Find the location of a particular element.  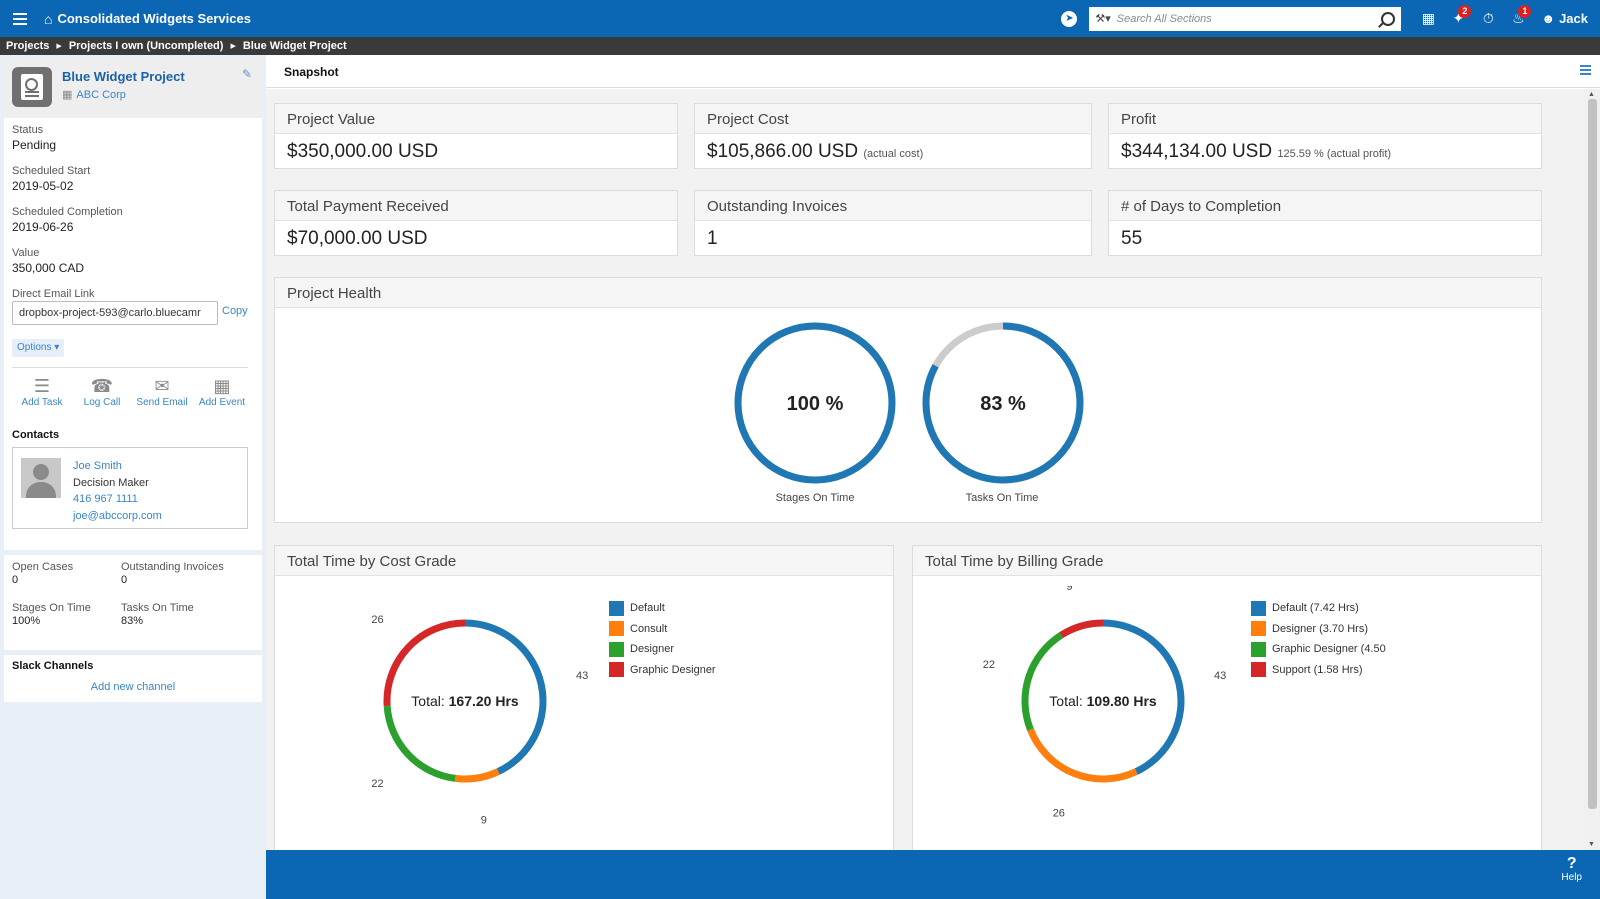

pin-icon: ✦ 2 is located at coordinates (1458, 18).